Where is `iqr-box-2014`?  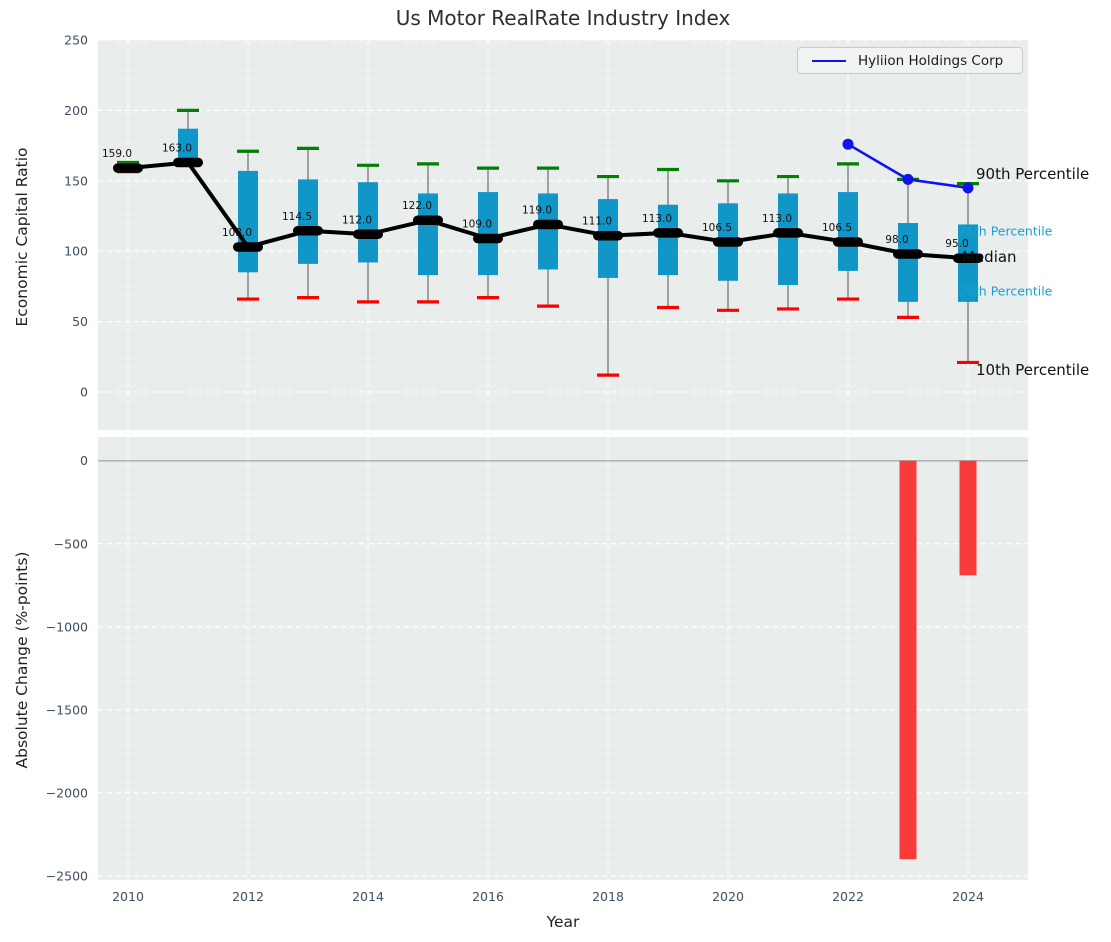 iqr-box-2014 is located at coordinates (368, 222).